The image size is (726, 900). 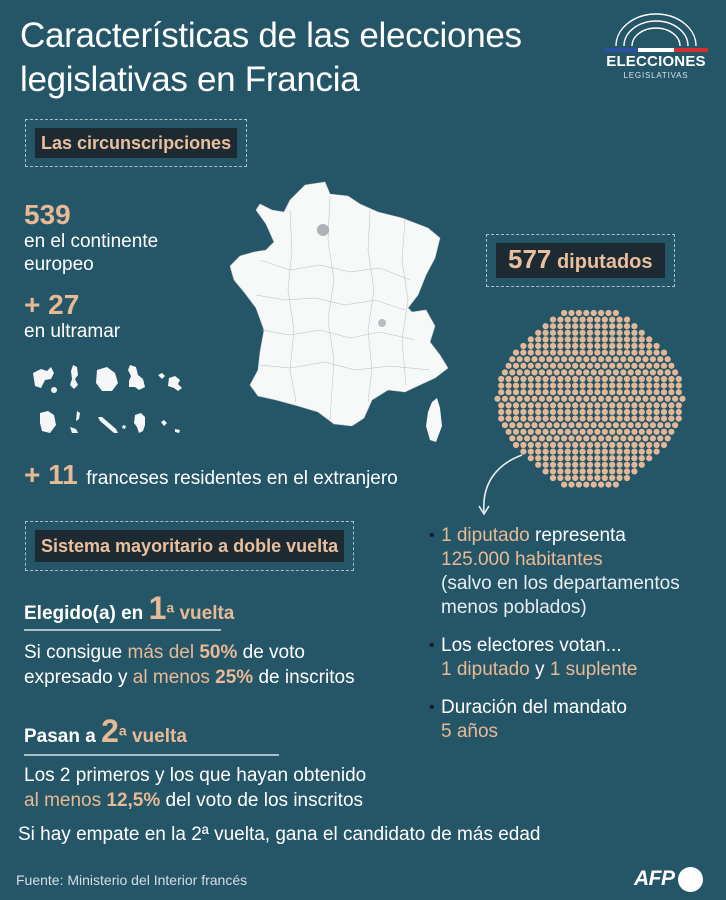 I want to click on continent-stat: 539 en el continente europeo, so click(x=91, y=238).